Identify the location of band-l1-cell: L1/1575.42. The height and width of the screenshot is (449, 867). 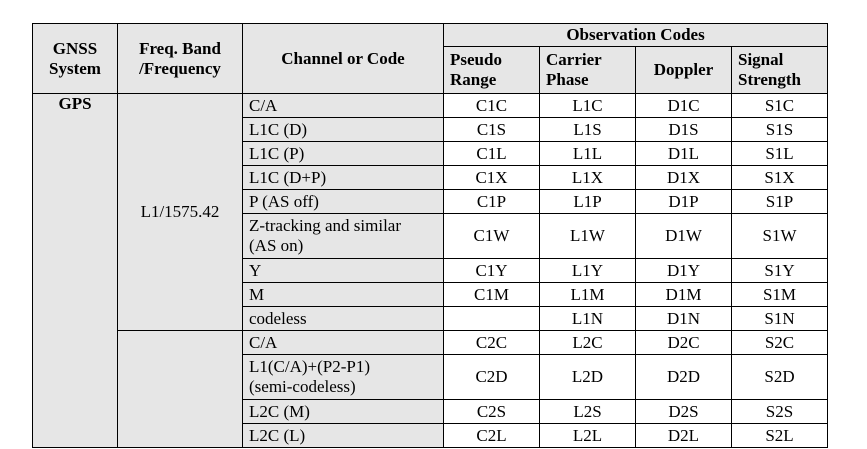
(180, 212).